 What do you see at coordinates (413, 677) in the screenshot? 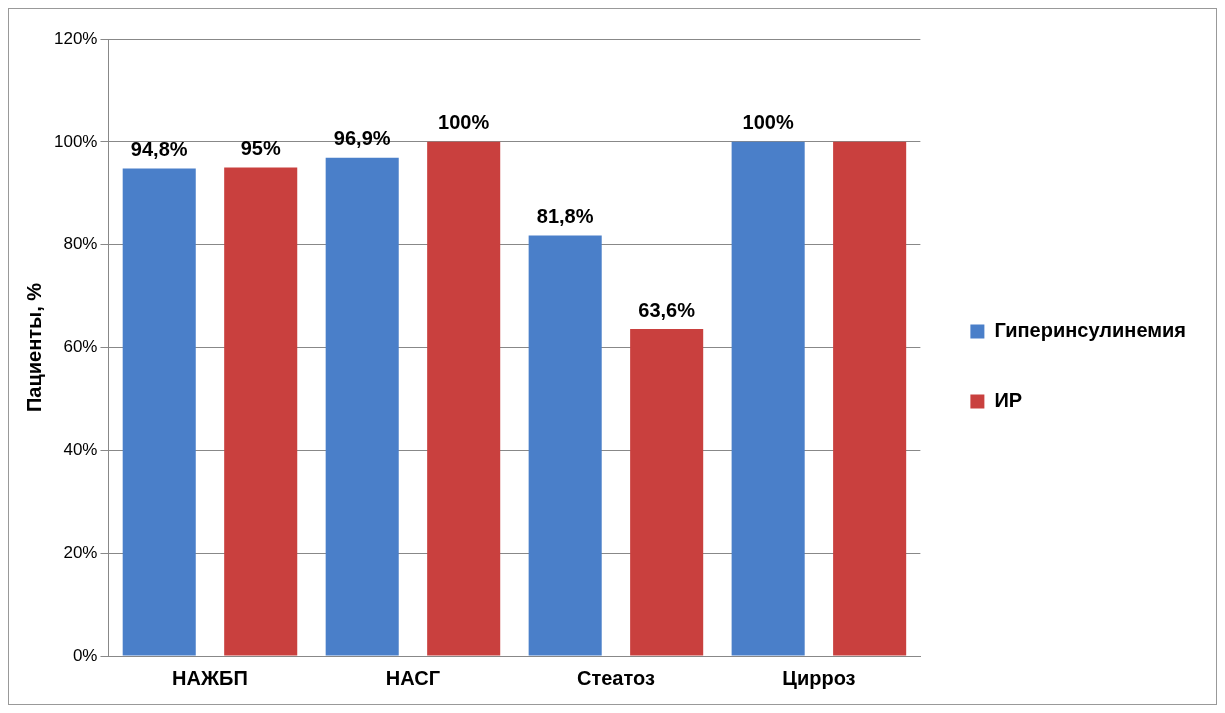
I see `x-tick-label: НАСГ` at bounding box center [413, 677].